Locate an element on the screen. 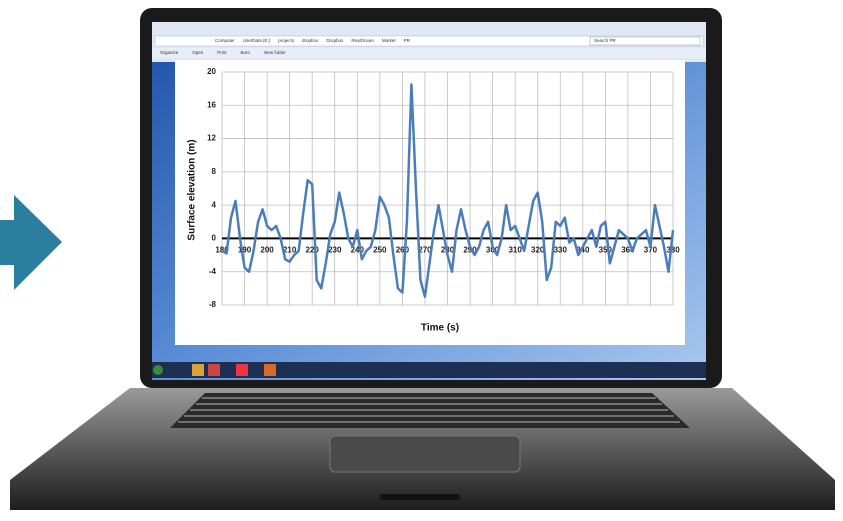 Image resolution: width=843 pixels, height=521 pixels. x-tick-label: 190 is located at coordinates (245, 250).